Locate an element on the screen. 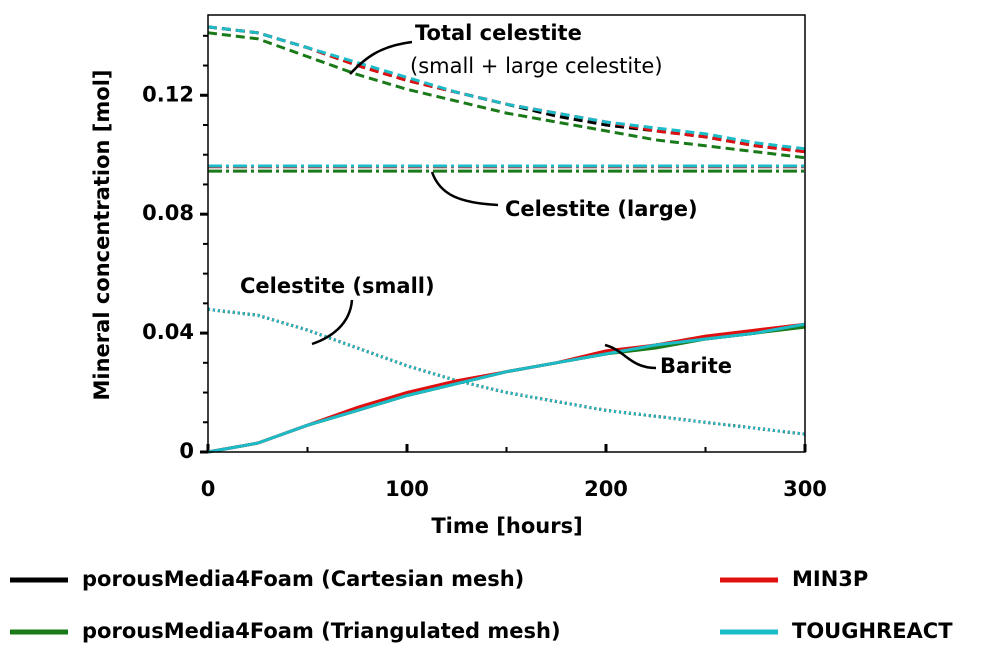 This screenshot has width=1008, height=650. annotation: (small + large celestite) is located at coordinates (536, 66).